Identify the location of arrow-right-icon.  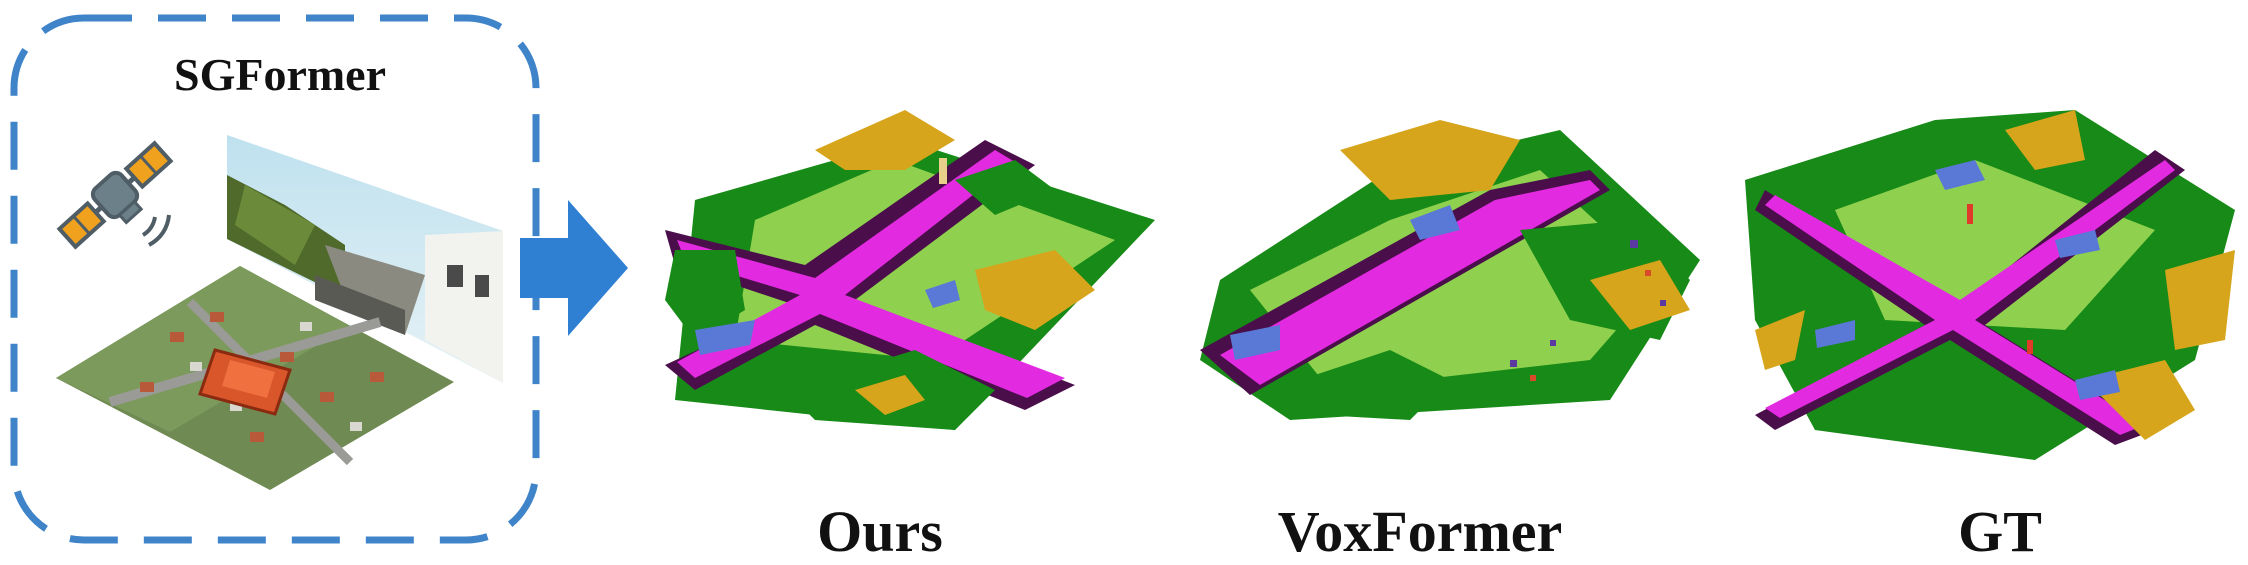
(574, 268).